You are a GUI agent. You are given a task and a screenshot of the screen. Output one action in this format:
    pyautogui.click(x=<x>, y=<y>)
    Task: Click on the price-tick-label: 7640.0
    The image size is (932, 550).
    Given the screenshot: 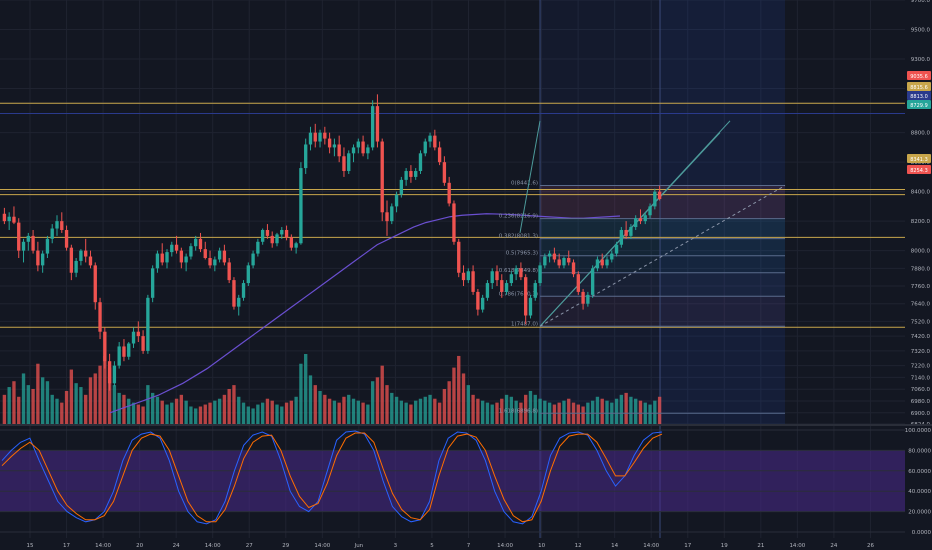 What is the action you would take?
    pyautogui.click(x=921, y=305)
    